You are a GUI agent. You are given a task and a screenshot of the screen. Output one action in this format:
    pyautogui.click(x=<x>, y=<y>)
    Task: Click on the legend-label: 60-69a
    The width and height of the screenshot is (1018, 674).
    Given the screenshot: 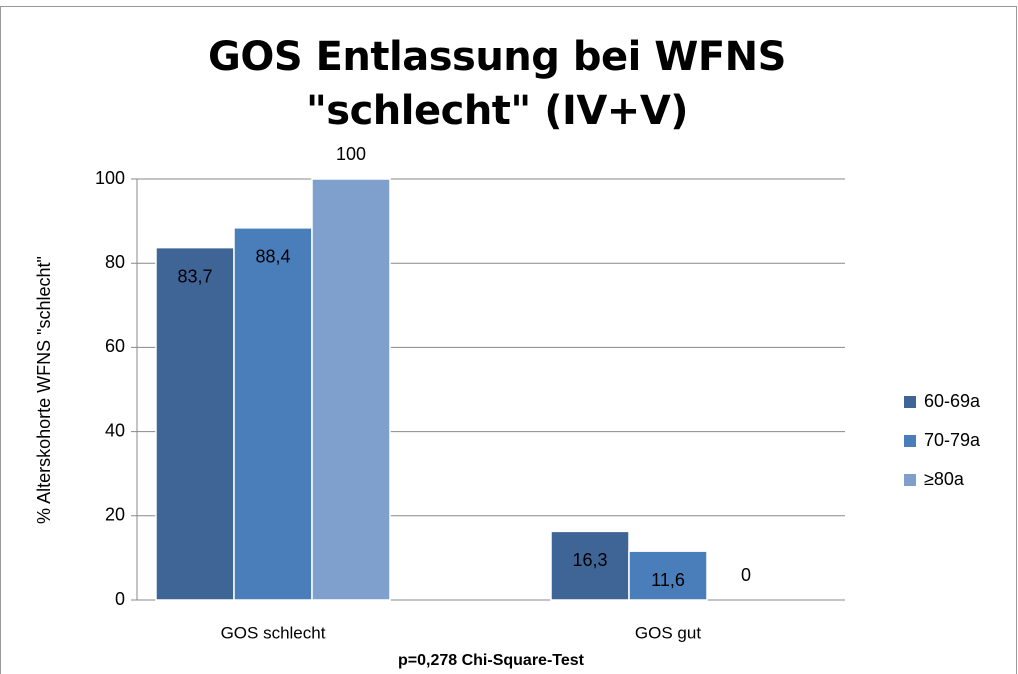 What is the action you would take?
    pyautogui.click(x=952, y=401)
    